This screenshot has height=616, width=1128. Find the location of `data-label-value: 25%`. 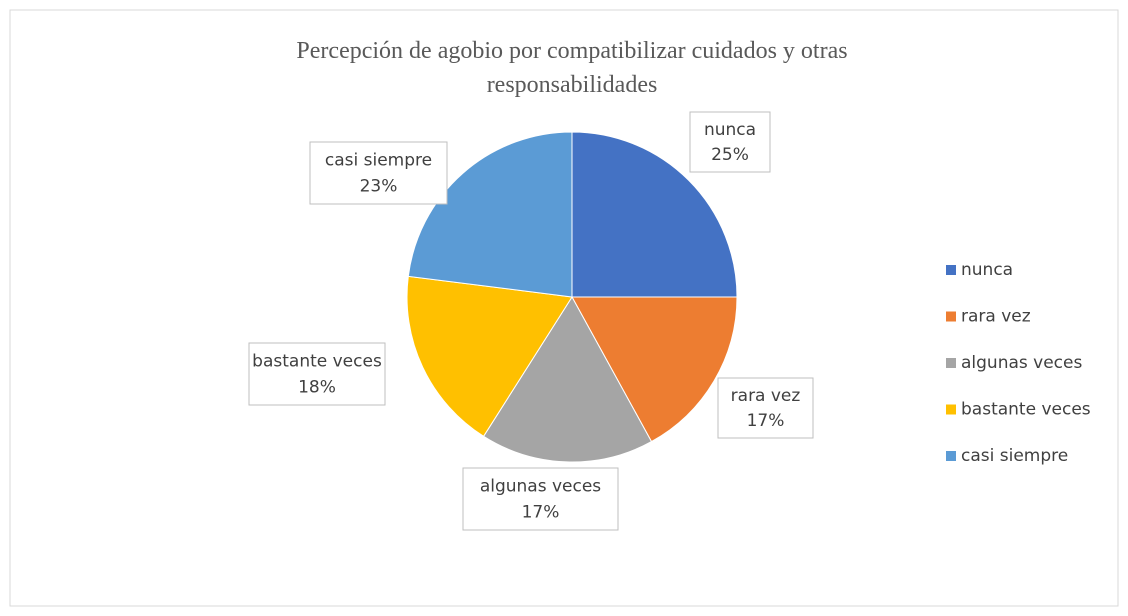

data-label-value: 25% is located at coordinates (730, 155).